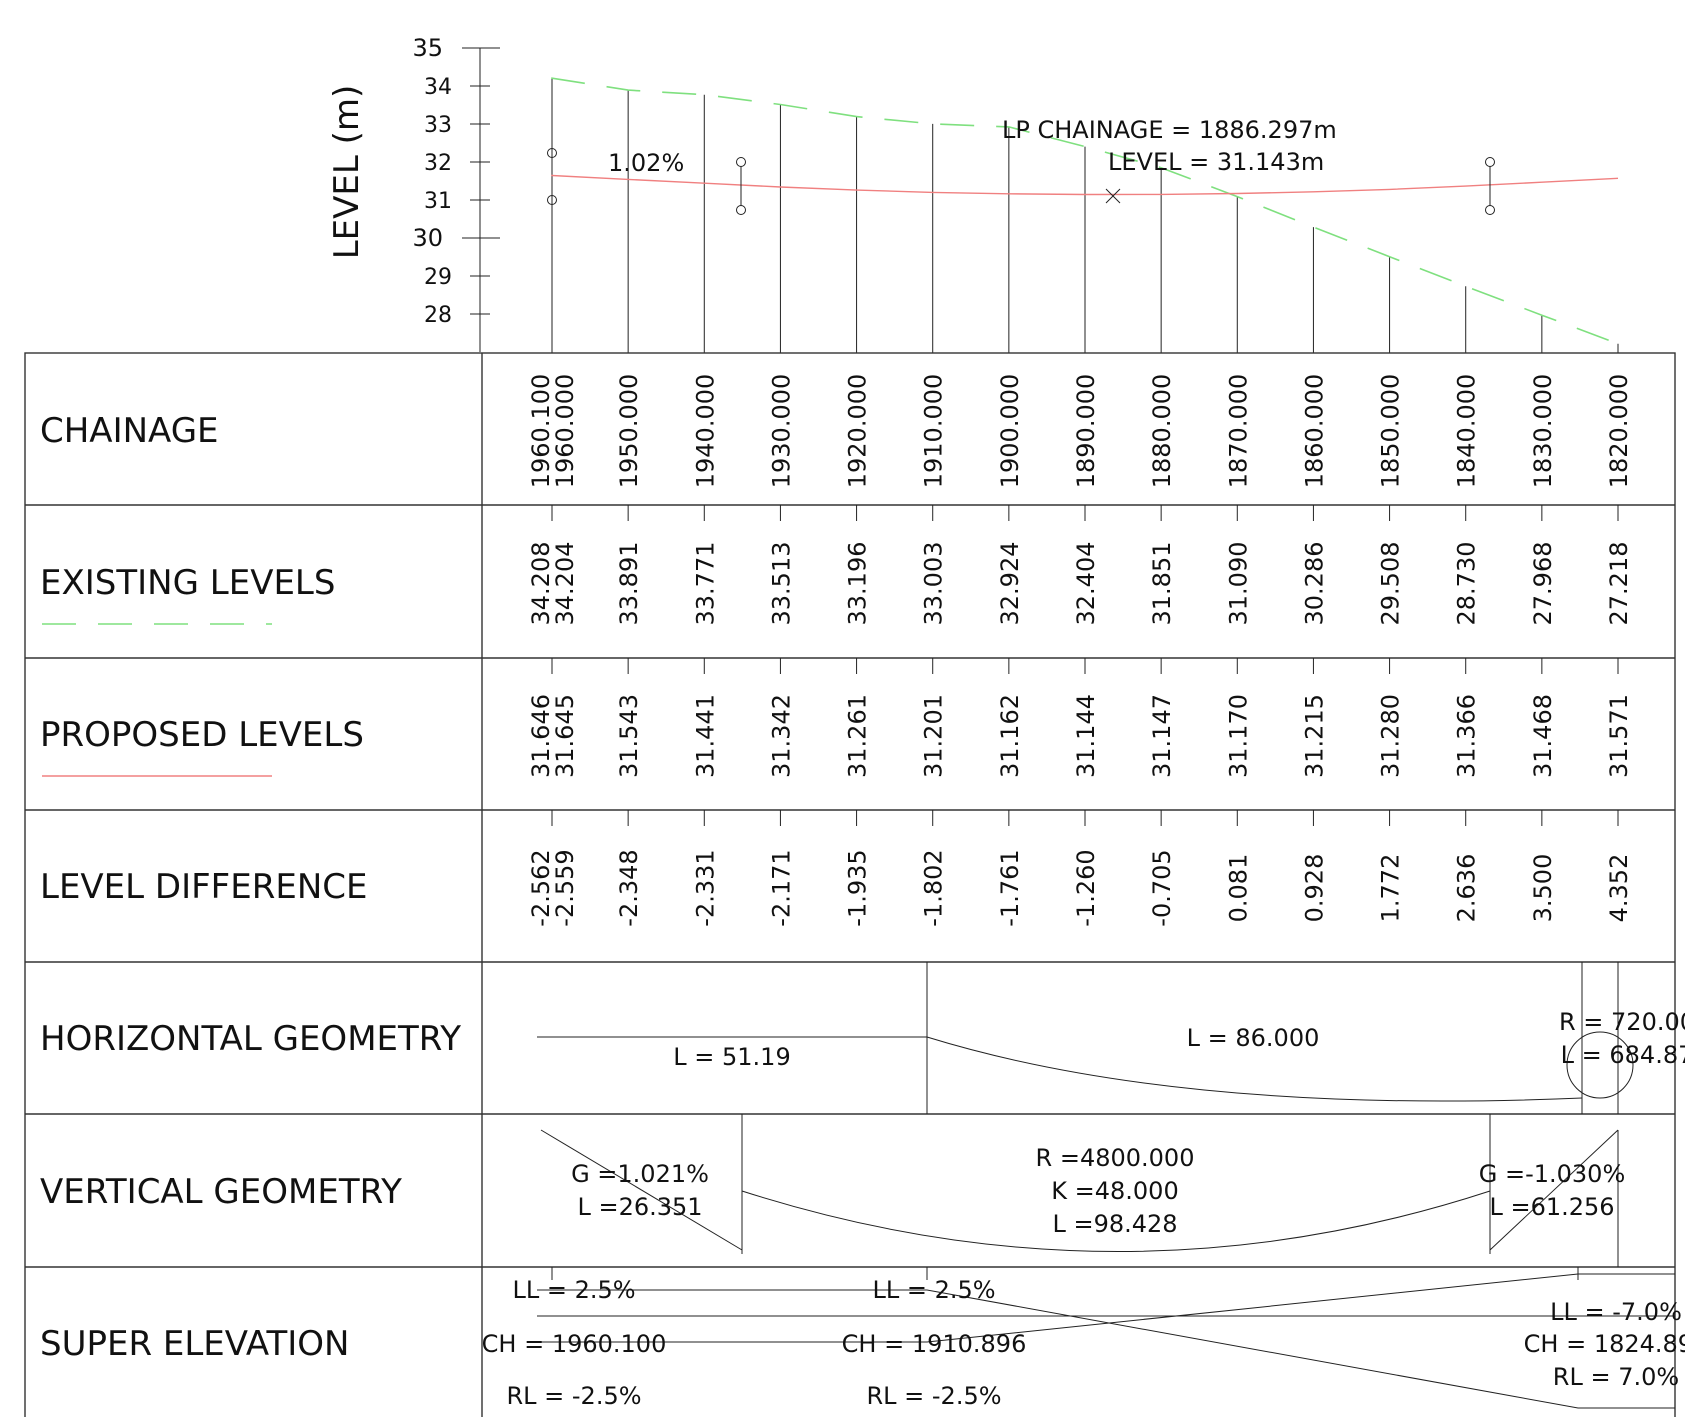 The image size is (1685, 1422). Describe the element at coordinates (1467, 888) in the screenshot. I see `level-difference-value: 2.636` at that location.